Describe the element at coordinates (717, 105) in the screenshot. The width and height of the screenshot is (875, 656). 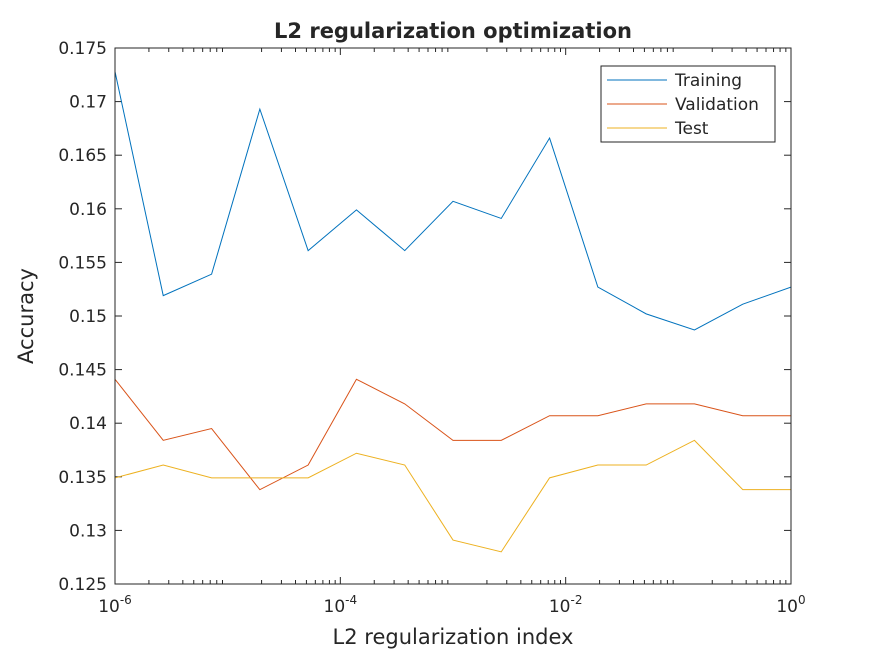
I see `legend-label-validation: Validation` at that location.